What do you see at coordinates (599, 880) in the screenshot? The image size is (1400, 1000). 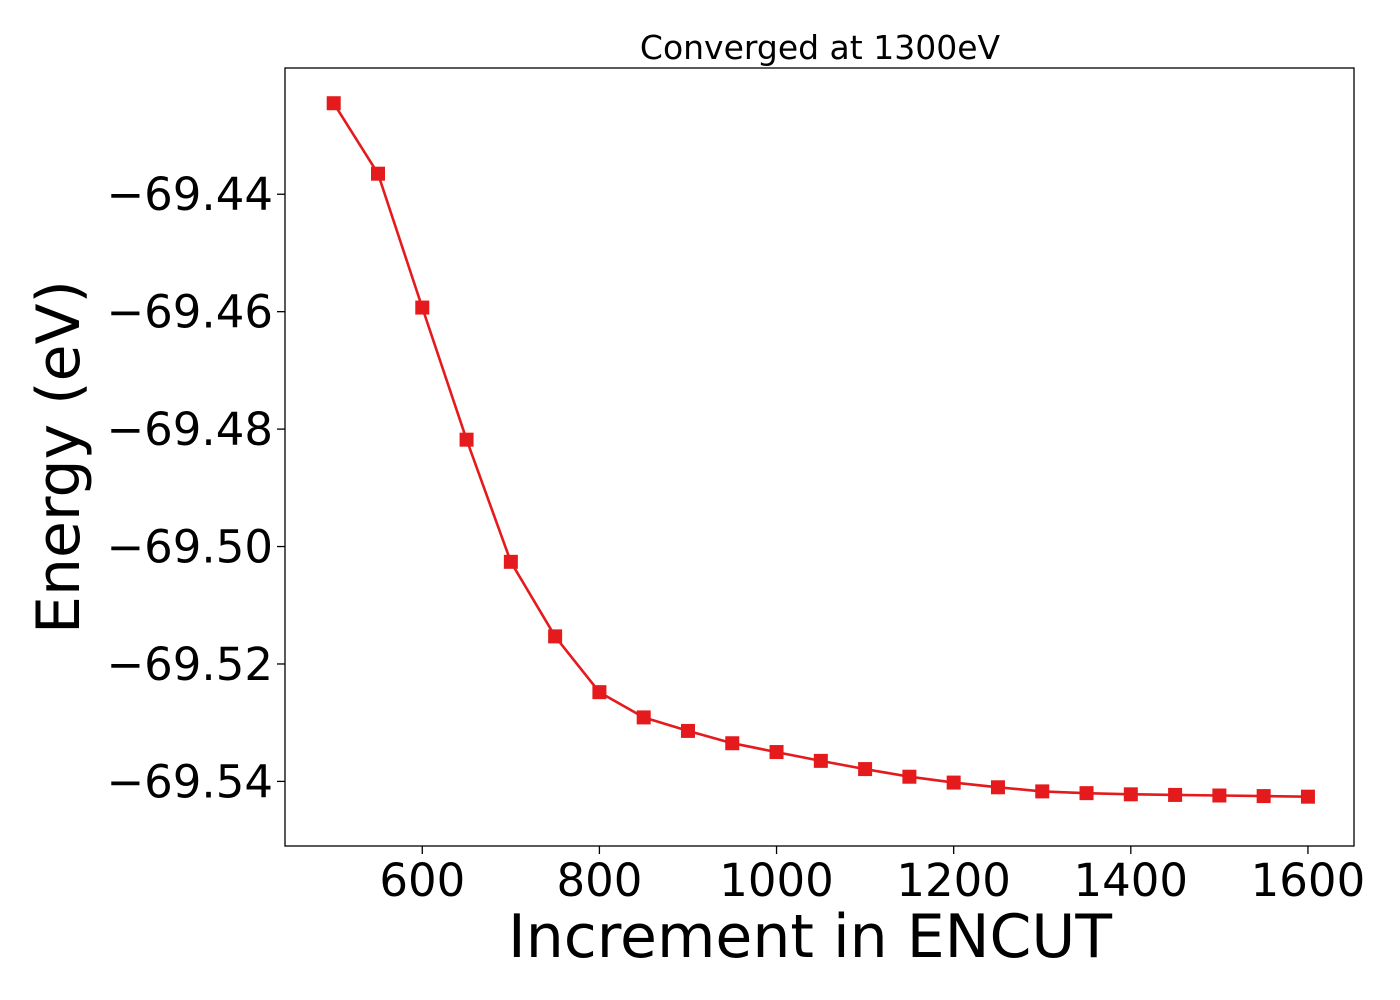 I see `x-tick-label: 800` at bounding box center [599, 880].